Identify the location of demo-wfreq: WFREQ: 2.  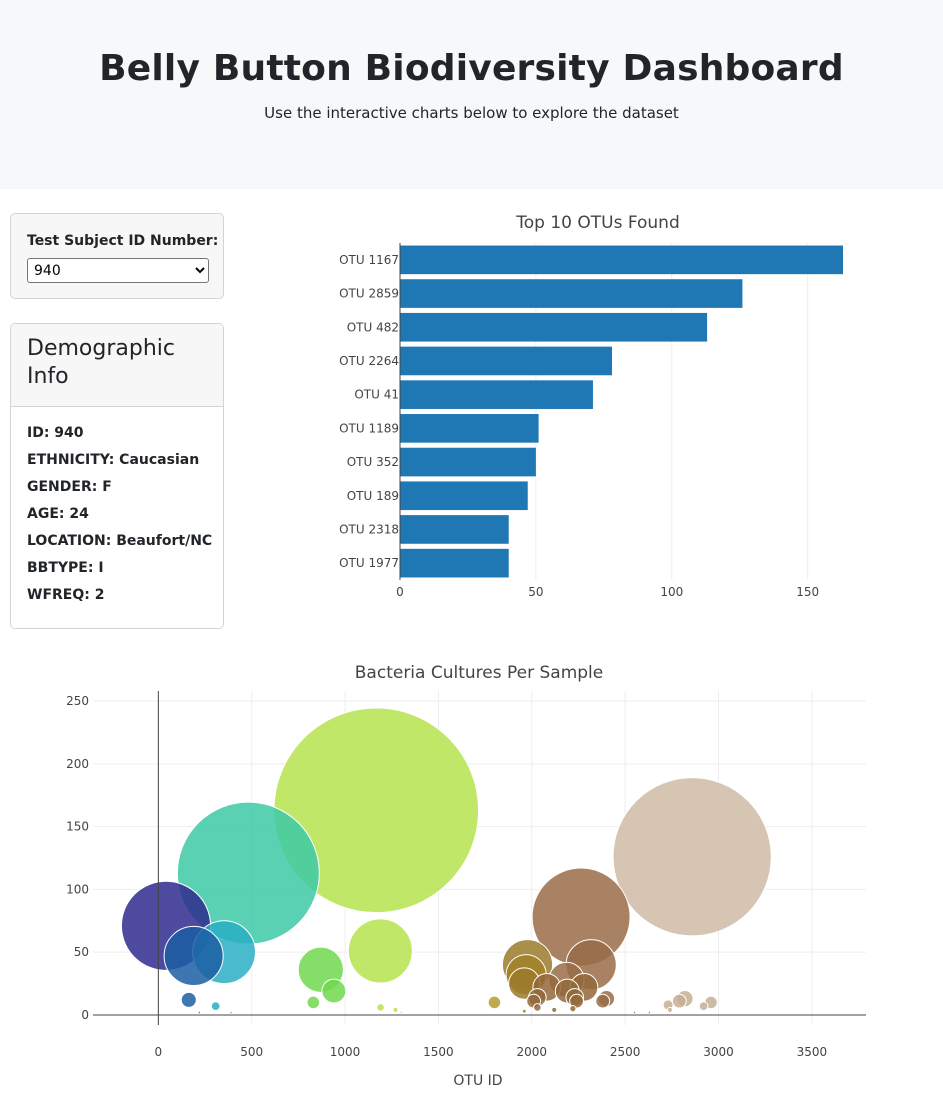
(66, 595).